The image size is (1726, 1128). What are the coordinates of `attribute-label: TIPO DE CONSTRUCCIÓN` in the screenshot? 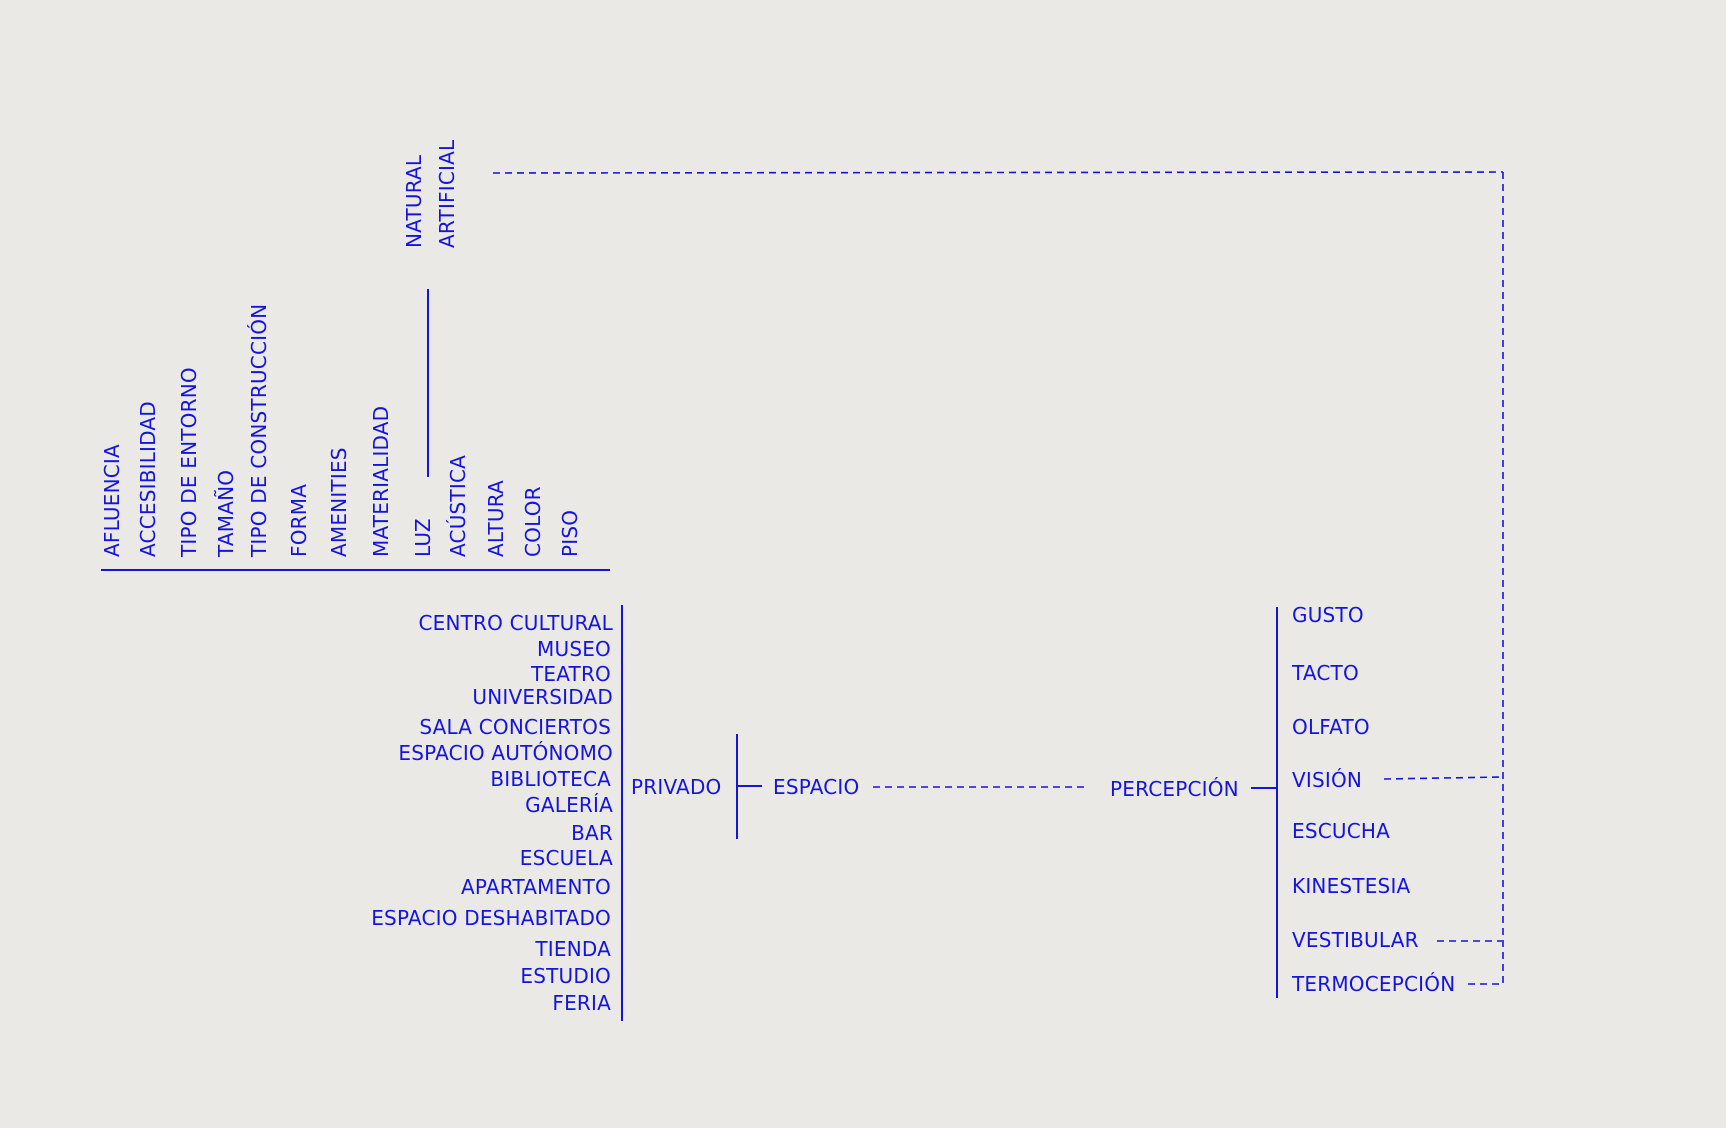 It's located at (259, 431).